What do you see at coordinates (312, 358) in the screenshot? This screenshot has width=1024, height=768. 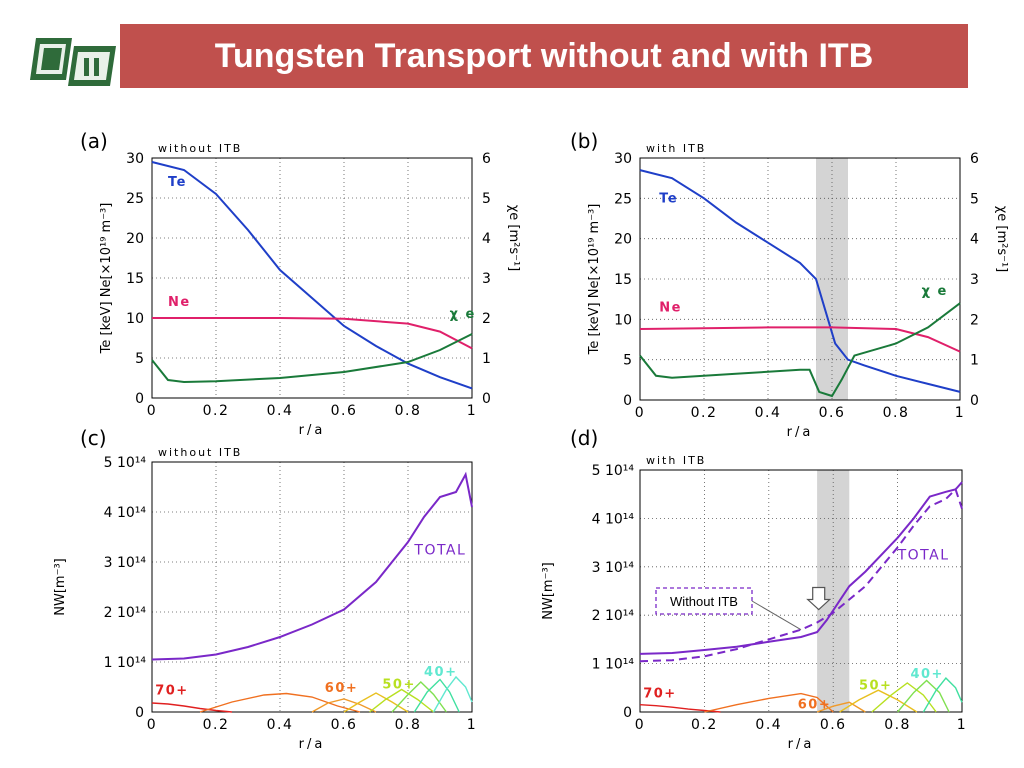 I see `series--e-line` at bounding box center [312, 358].